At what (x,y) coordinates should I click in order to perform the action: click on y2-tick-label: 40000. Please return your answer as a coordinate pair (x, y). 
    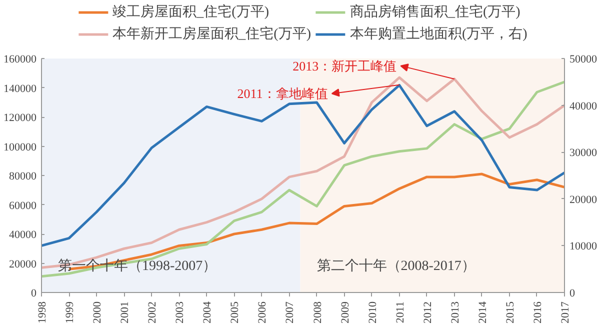
    Looking at the image, I should click on (584, 106).